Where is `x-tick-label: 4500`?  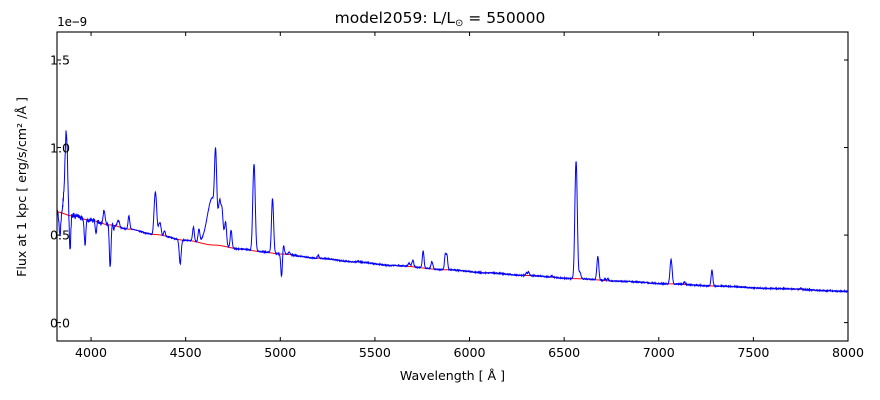
x-tick-label: 4500 is located at coordinates (185, 352).